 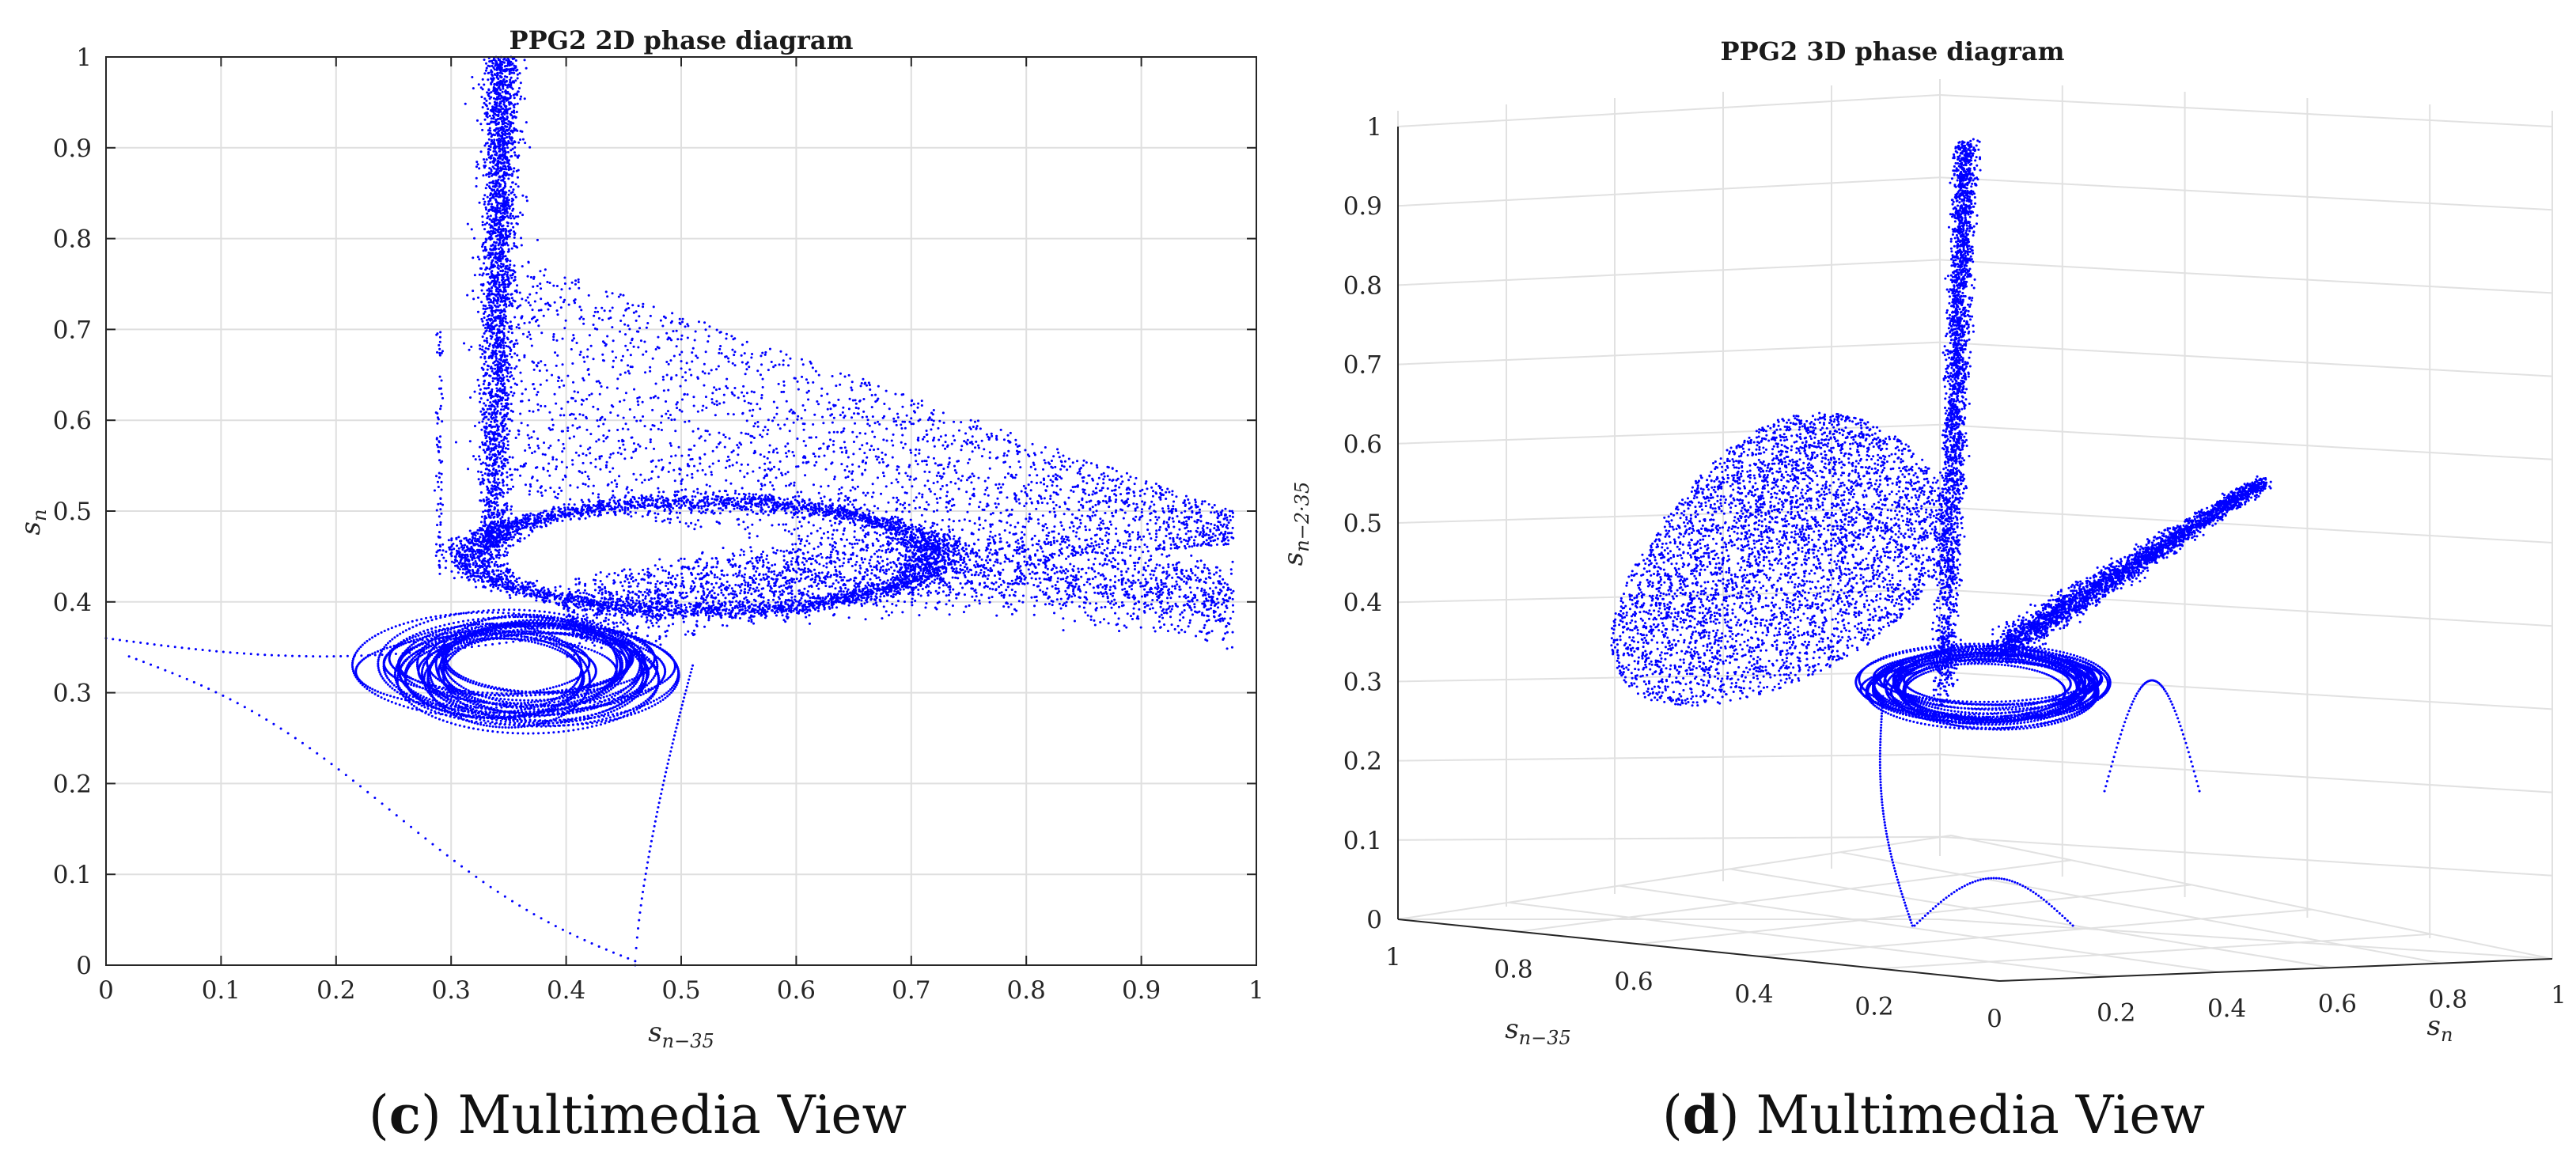 What do you see at coordinates (451, 990) in the screenshot?
I see `x-tick-label: 0.3` at bounding box center [451, 990].